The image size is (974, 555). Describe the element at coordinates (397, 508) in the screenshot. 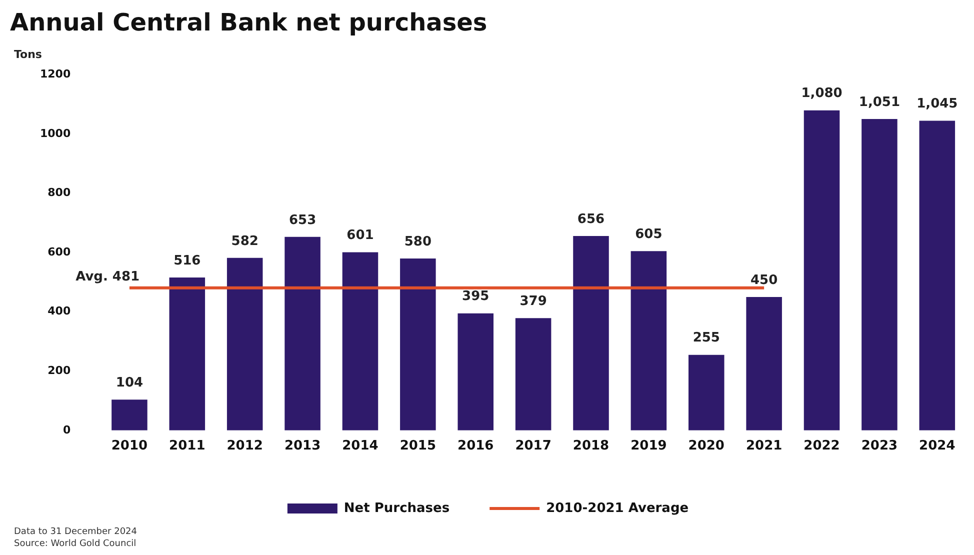

I see `legend-label: Net Purchases` at that location.